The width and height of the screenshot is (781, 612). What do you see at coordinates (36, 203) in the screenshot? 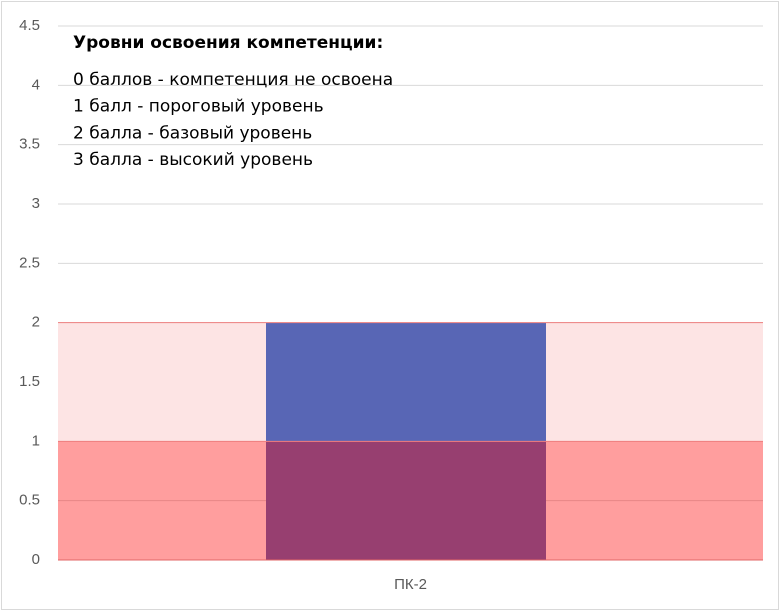
I see `y-tick-label: 3` at bounding box center [36, 203].